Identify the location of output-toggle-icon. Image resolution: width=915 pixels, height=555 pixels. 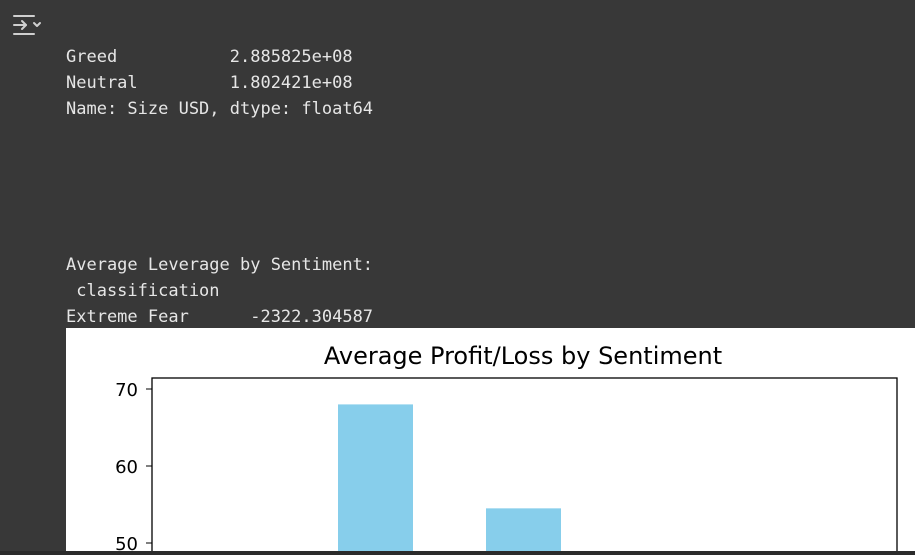
(27, 25).